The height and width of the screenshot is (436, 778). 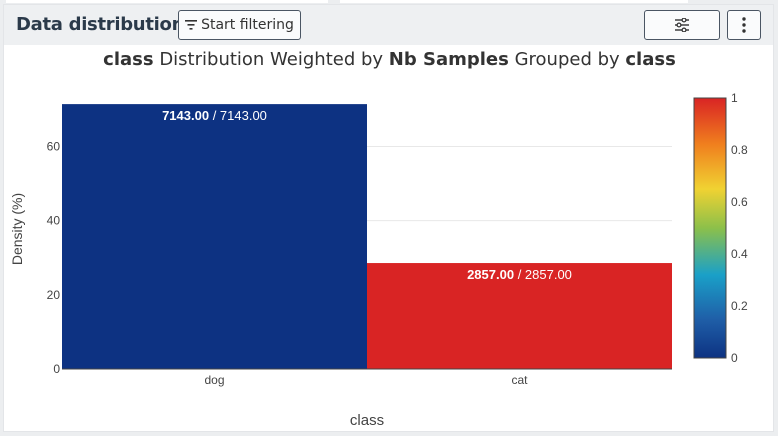 I want to click on bar-value-label: 2857.00 / 2857.00, so click(x=519, y=274).